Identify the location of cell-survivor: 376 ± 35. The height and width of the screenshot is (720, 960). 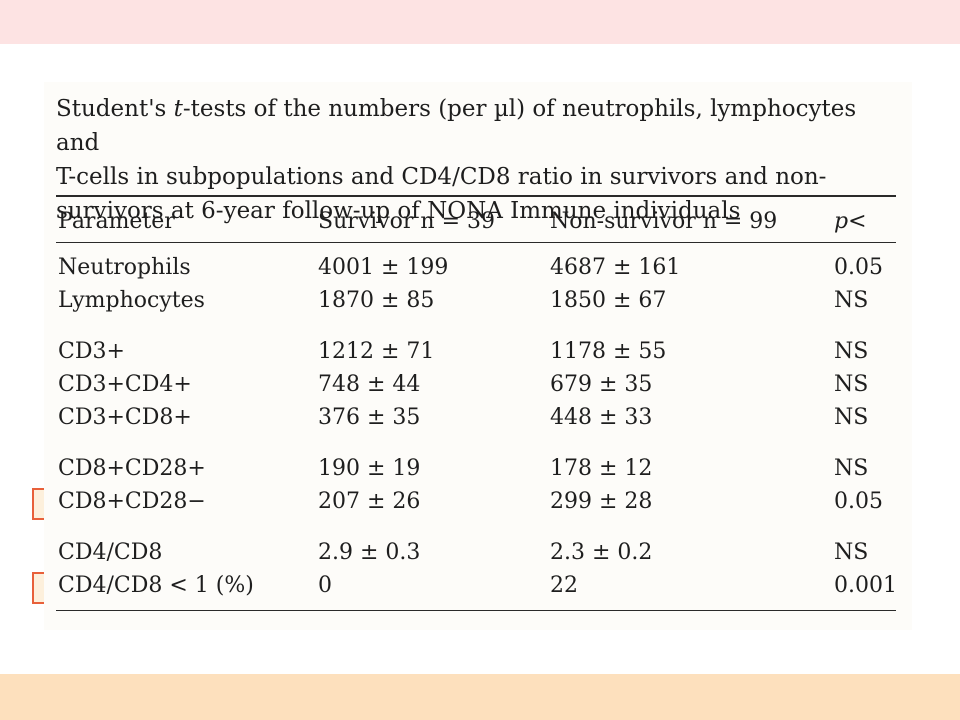
(369, 417).